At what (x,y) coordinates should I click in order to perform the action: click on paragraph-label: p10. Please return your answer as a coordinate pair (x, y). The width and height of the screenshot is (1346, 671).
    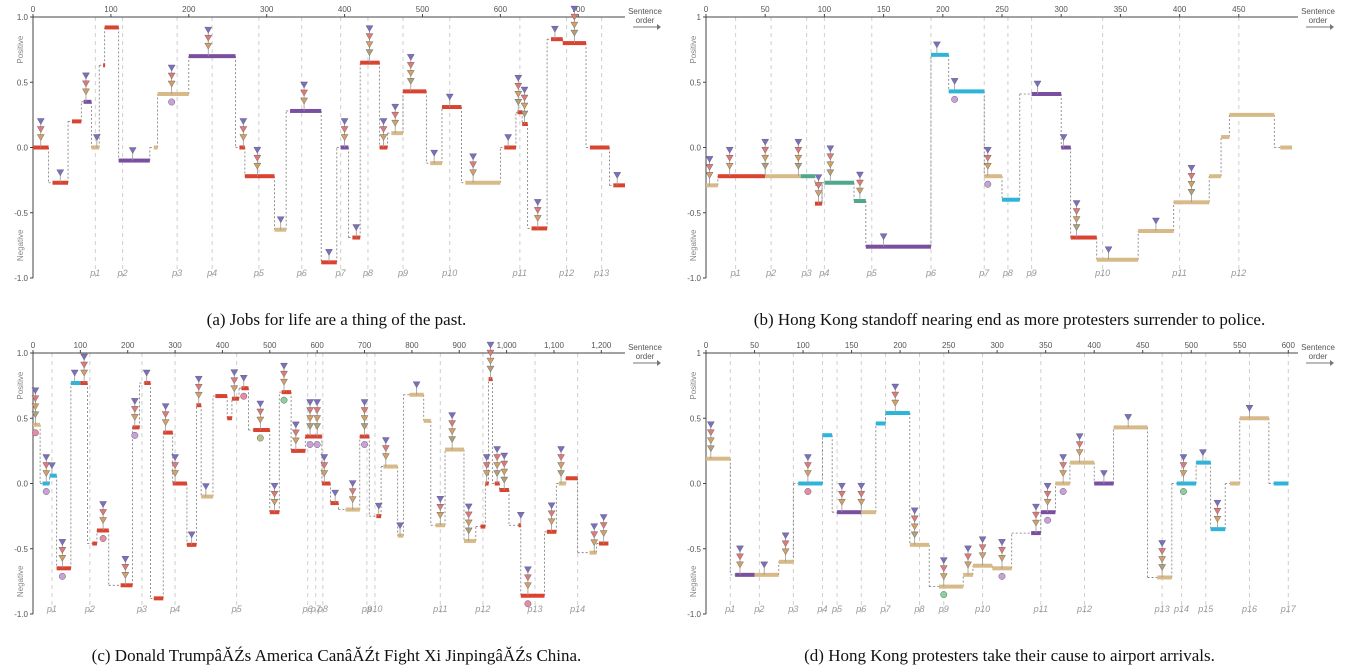
    Looking at the image, I should click on (982, 609).